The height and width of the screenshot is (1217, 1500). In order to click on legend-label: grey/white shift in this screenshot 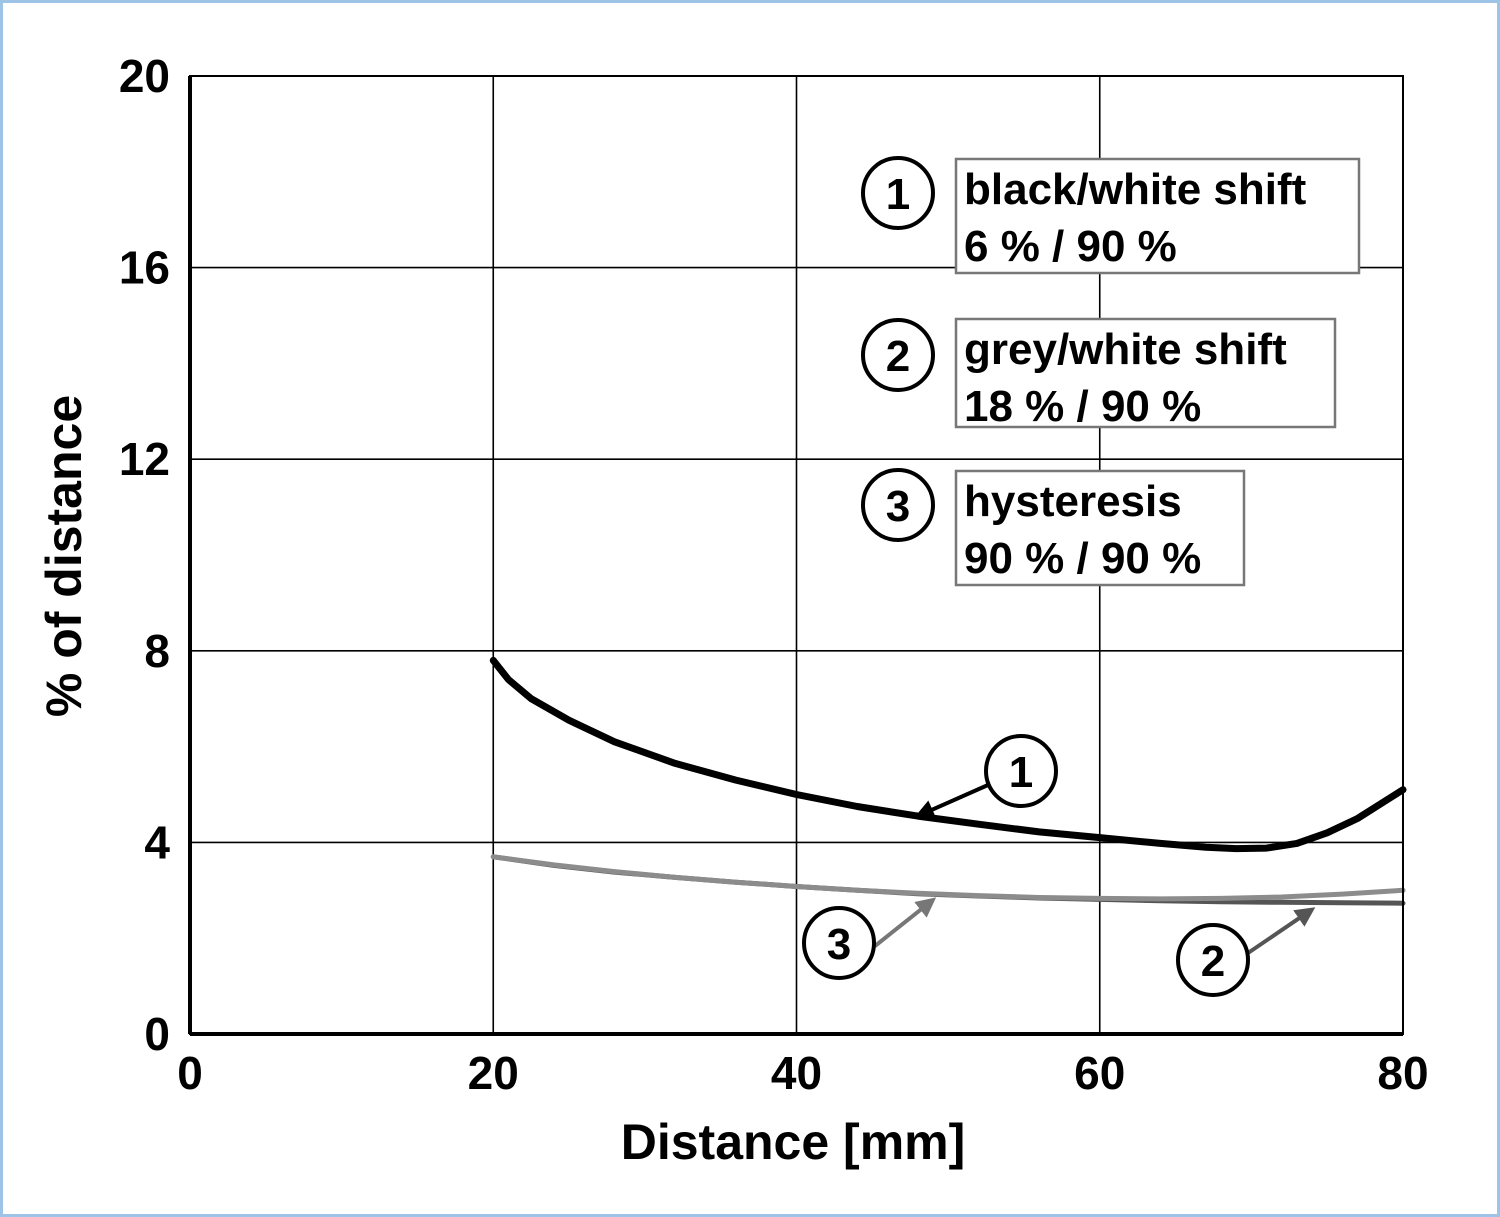, I will do `click(1125, 349)`.